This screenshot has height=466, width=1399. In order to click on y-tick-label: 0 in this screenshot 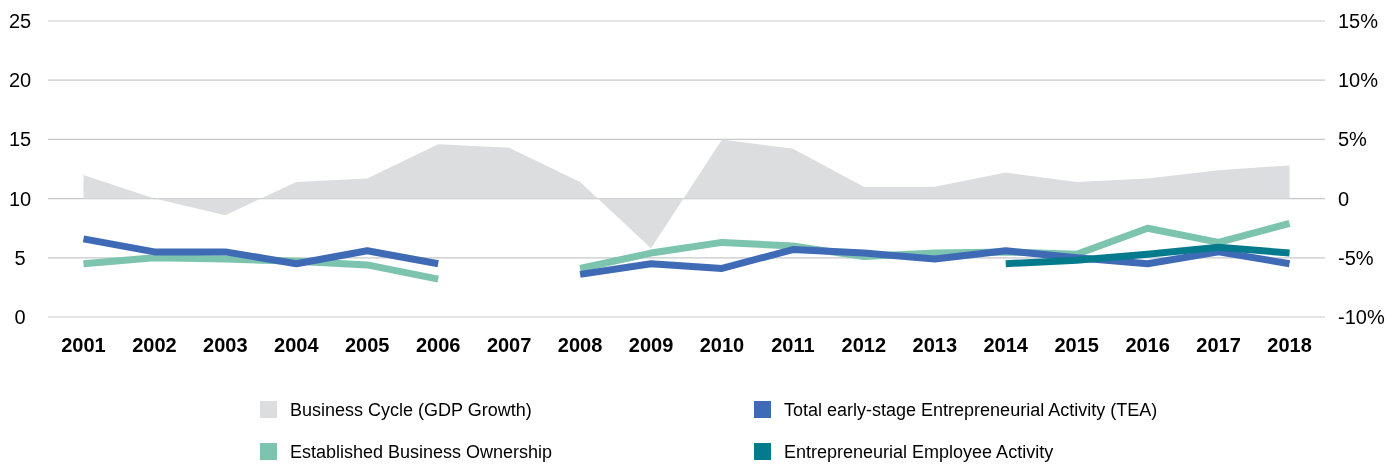, I will do `click(20, 317)`.